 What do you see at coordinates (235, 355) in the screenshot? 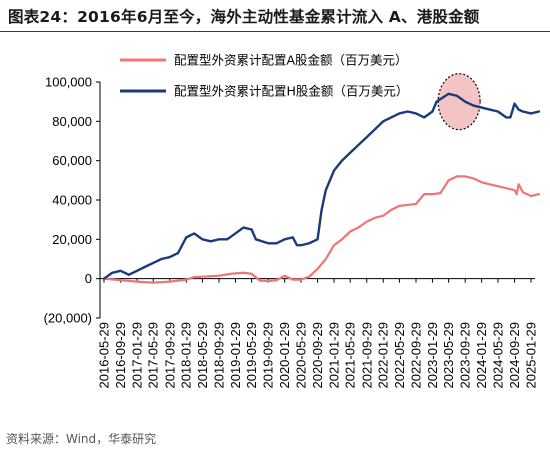
I see `x-tick-label: 2019-01-29` at bounding box center [235, 355].